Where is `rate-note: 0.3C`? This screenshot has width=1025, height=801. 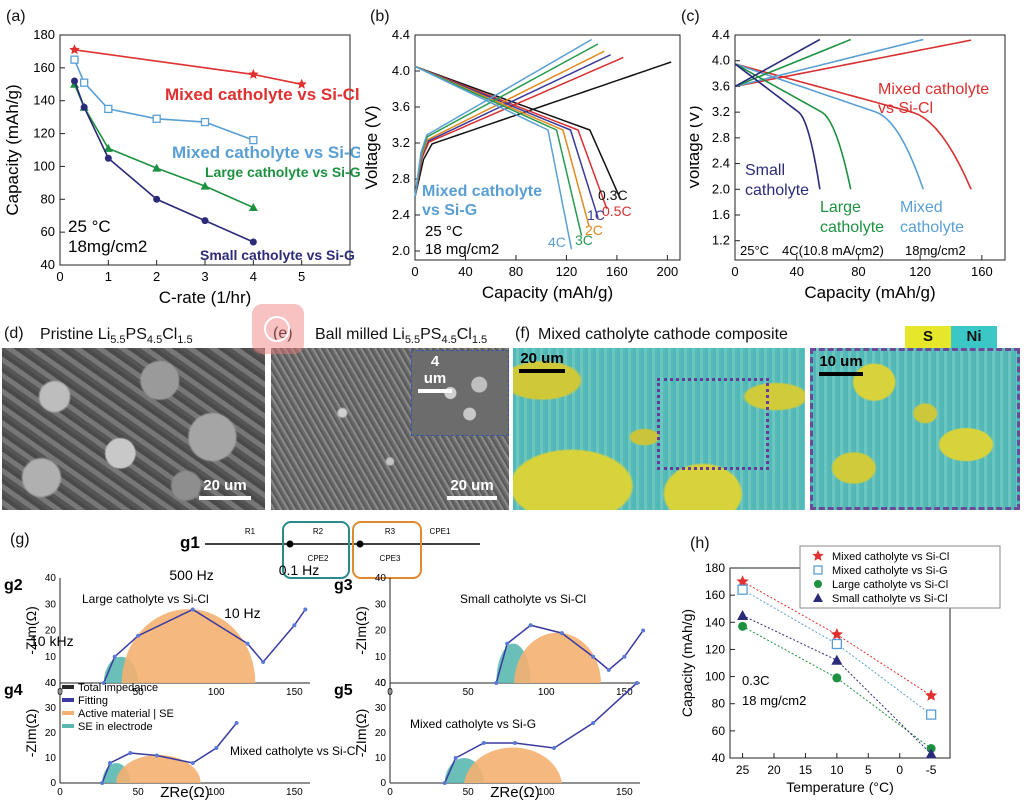 rate-note: 0.3C is located at coordinates (755, 680).